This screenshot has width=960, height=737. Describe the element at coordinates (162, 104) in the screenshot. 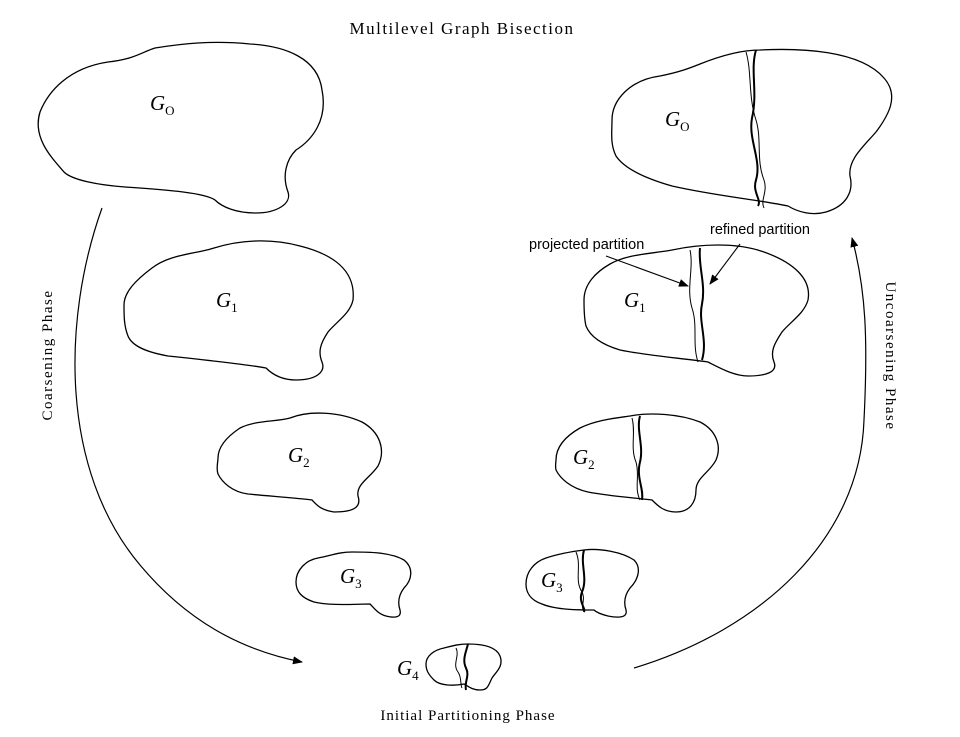

I see `graph-label-left-g0: GO` at that location.